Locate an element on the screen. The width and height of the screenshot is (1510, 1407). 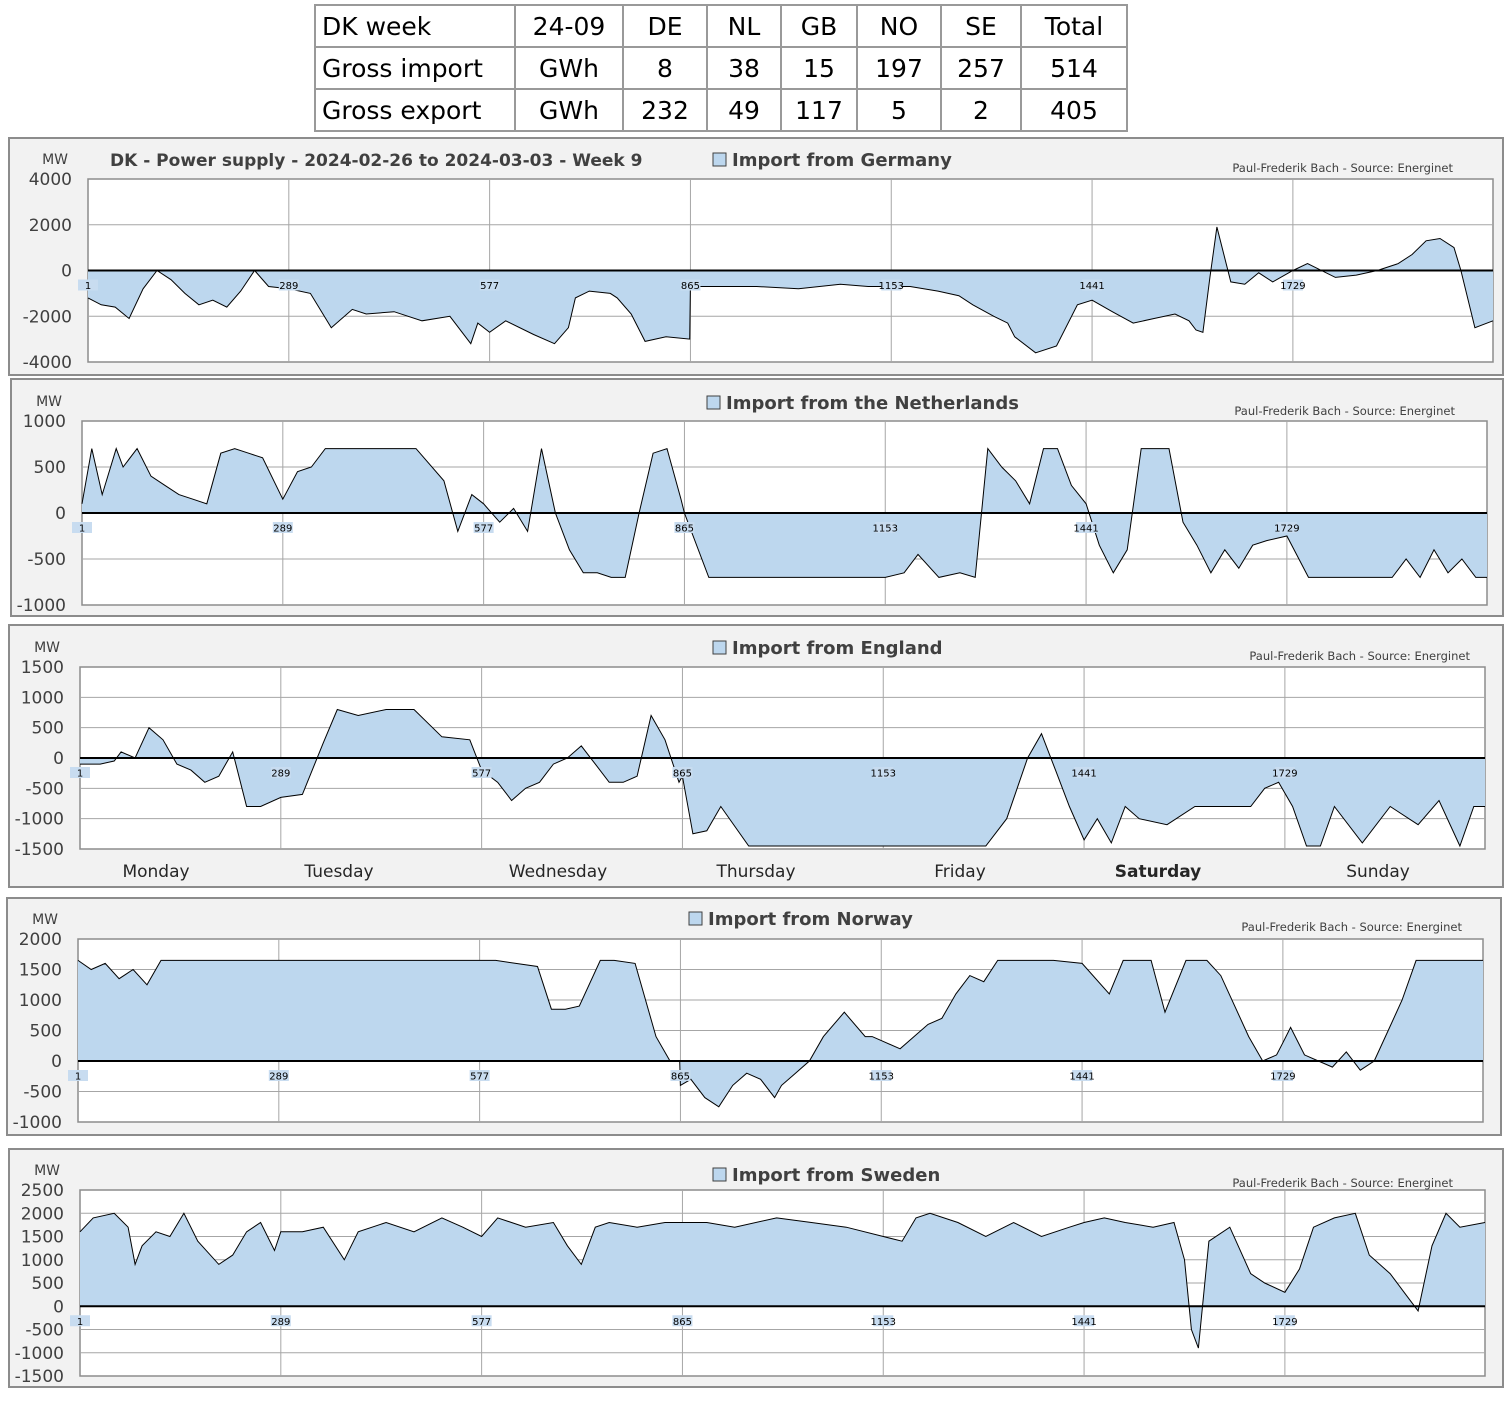
summary-cell: 49 is located at coordinates (744, 110).